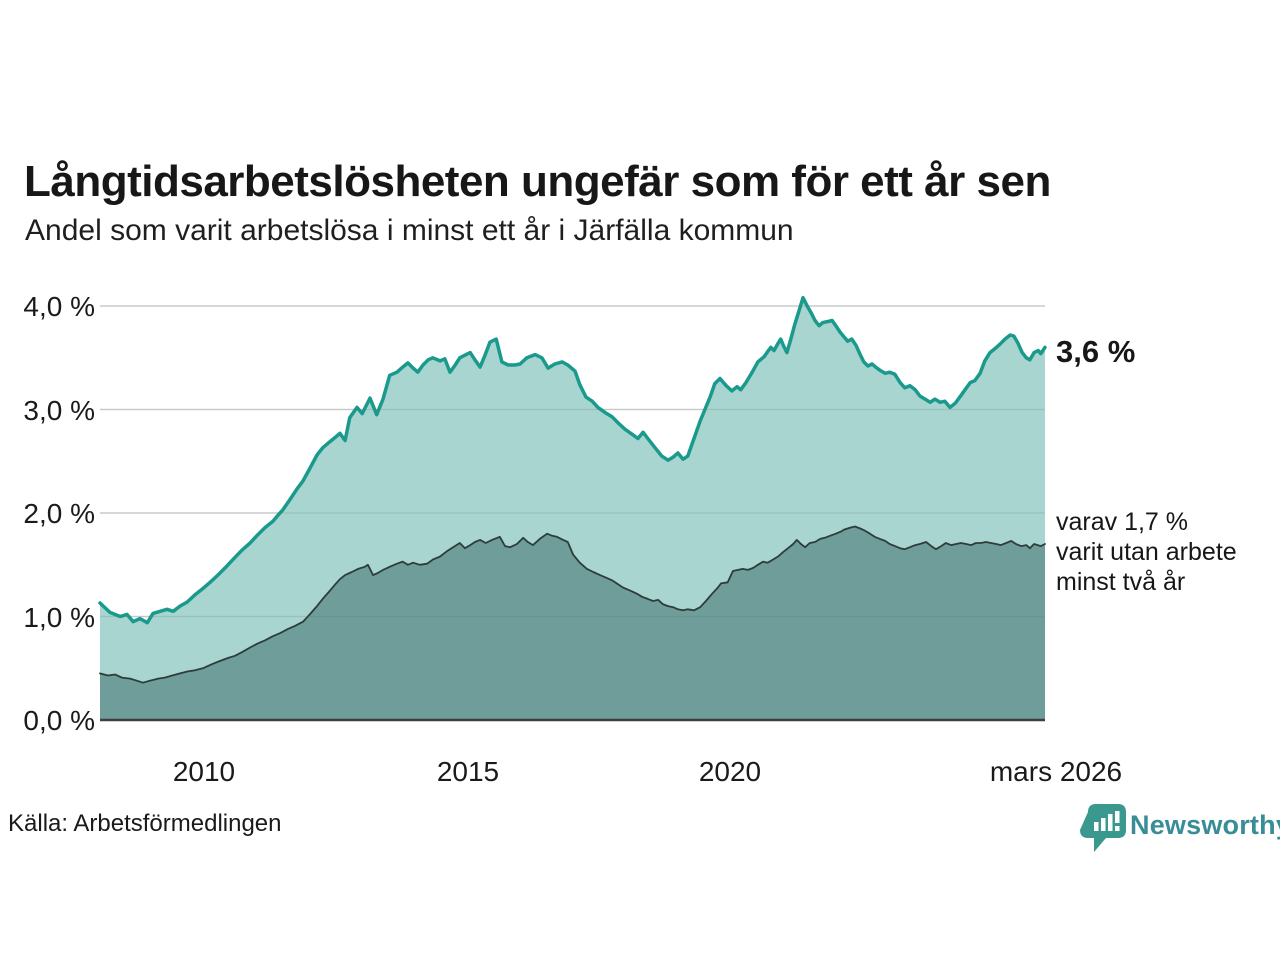  What do you see at coordinates (145, 823) in the screenshot?
I see `source-credit: Källa: Arbetsförmedlingen` at bounding box center [145, 823].